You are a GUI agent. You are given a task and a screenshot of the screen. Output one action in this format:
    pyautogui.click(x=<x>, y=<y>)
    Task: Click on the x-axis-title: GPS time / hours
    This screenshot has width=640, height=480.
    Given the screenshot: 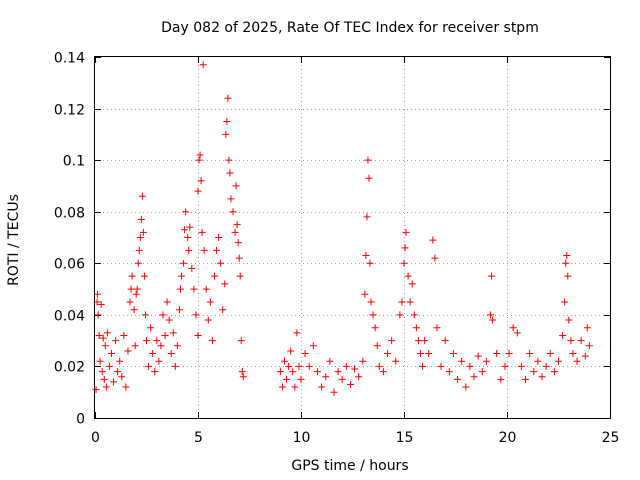 What is the action you would take?
    pyautogui.click(x=349, y=466)
    